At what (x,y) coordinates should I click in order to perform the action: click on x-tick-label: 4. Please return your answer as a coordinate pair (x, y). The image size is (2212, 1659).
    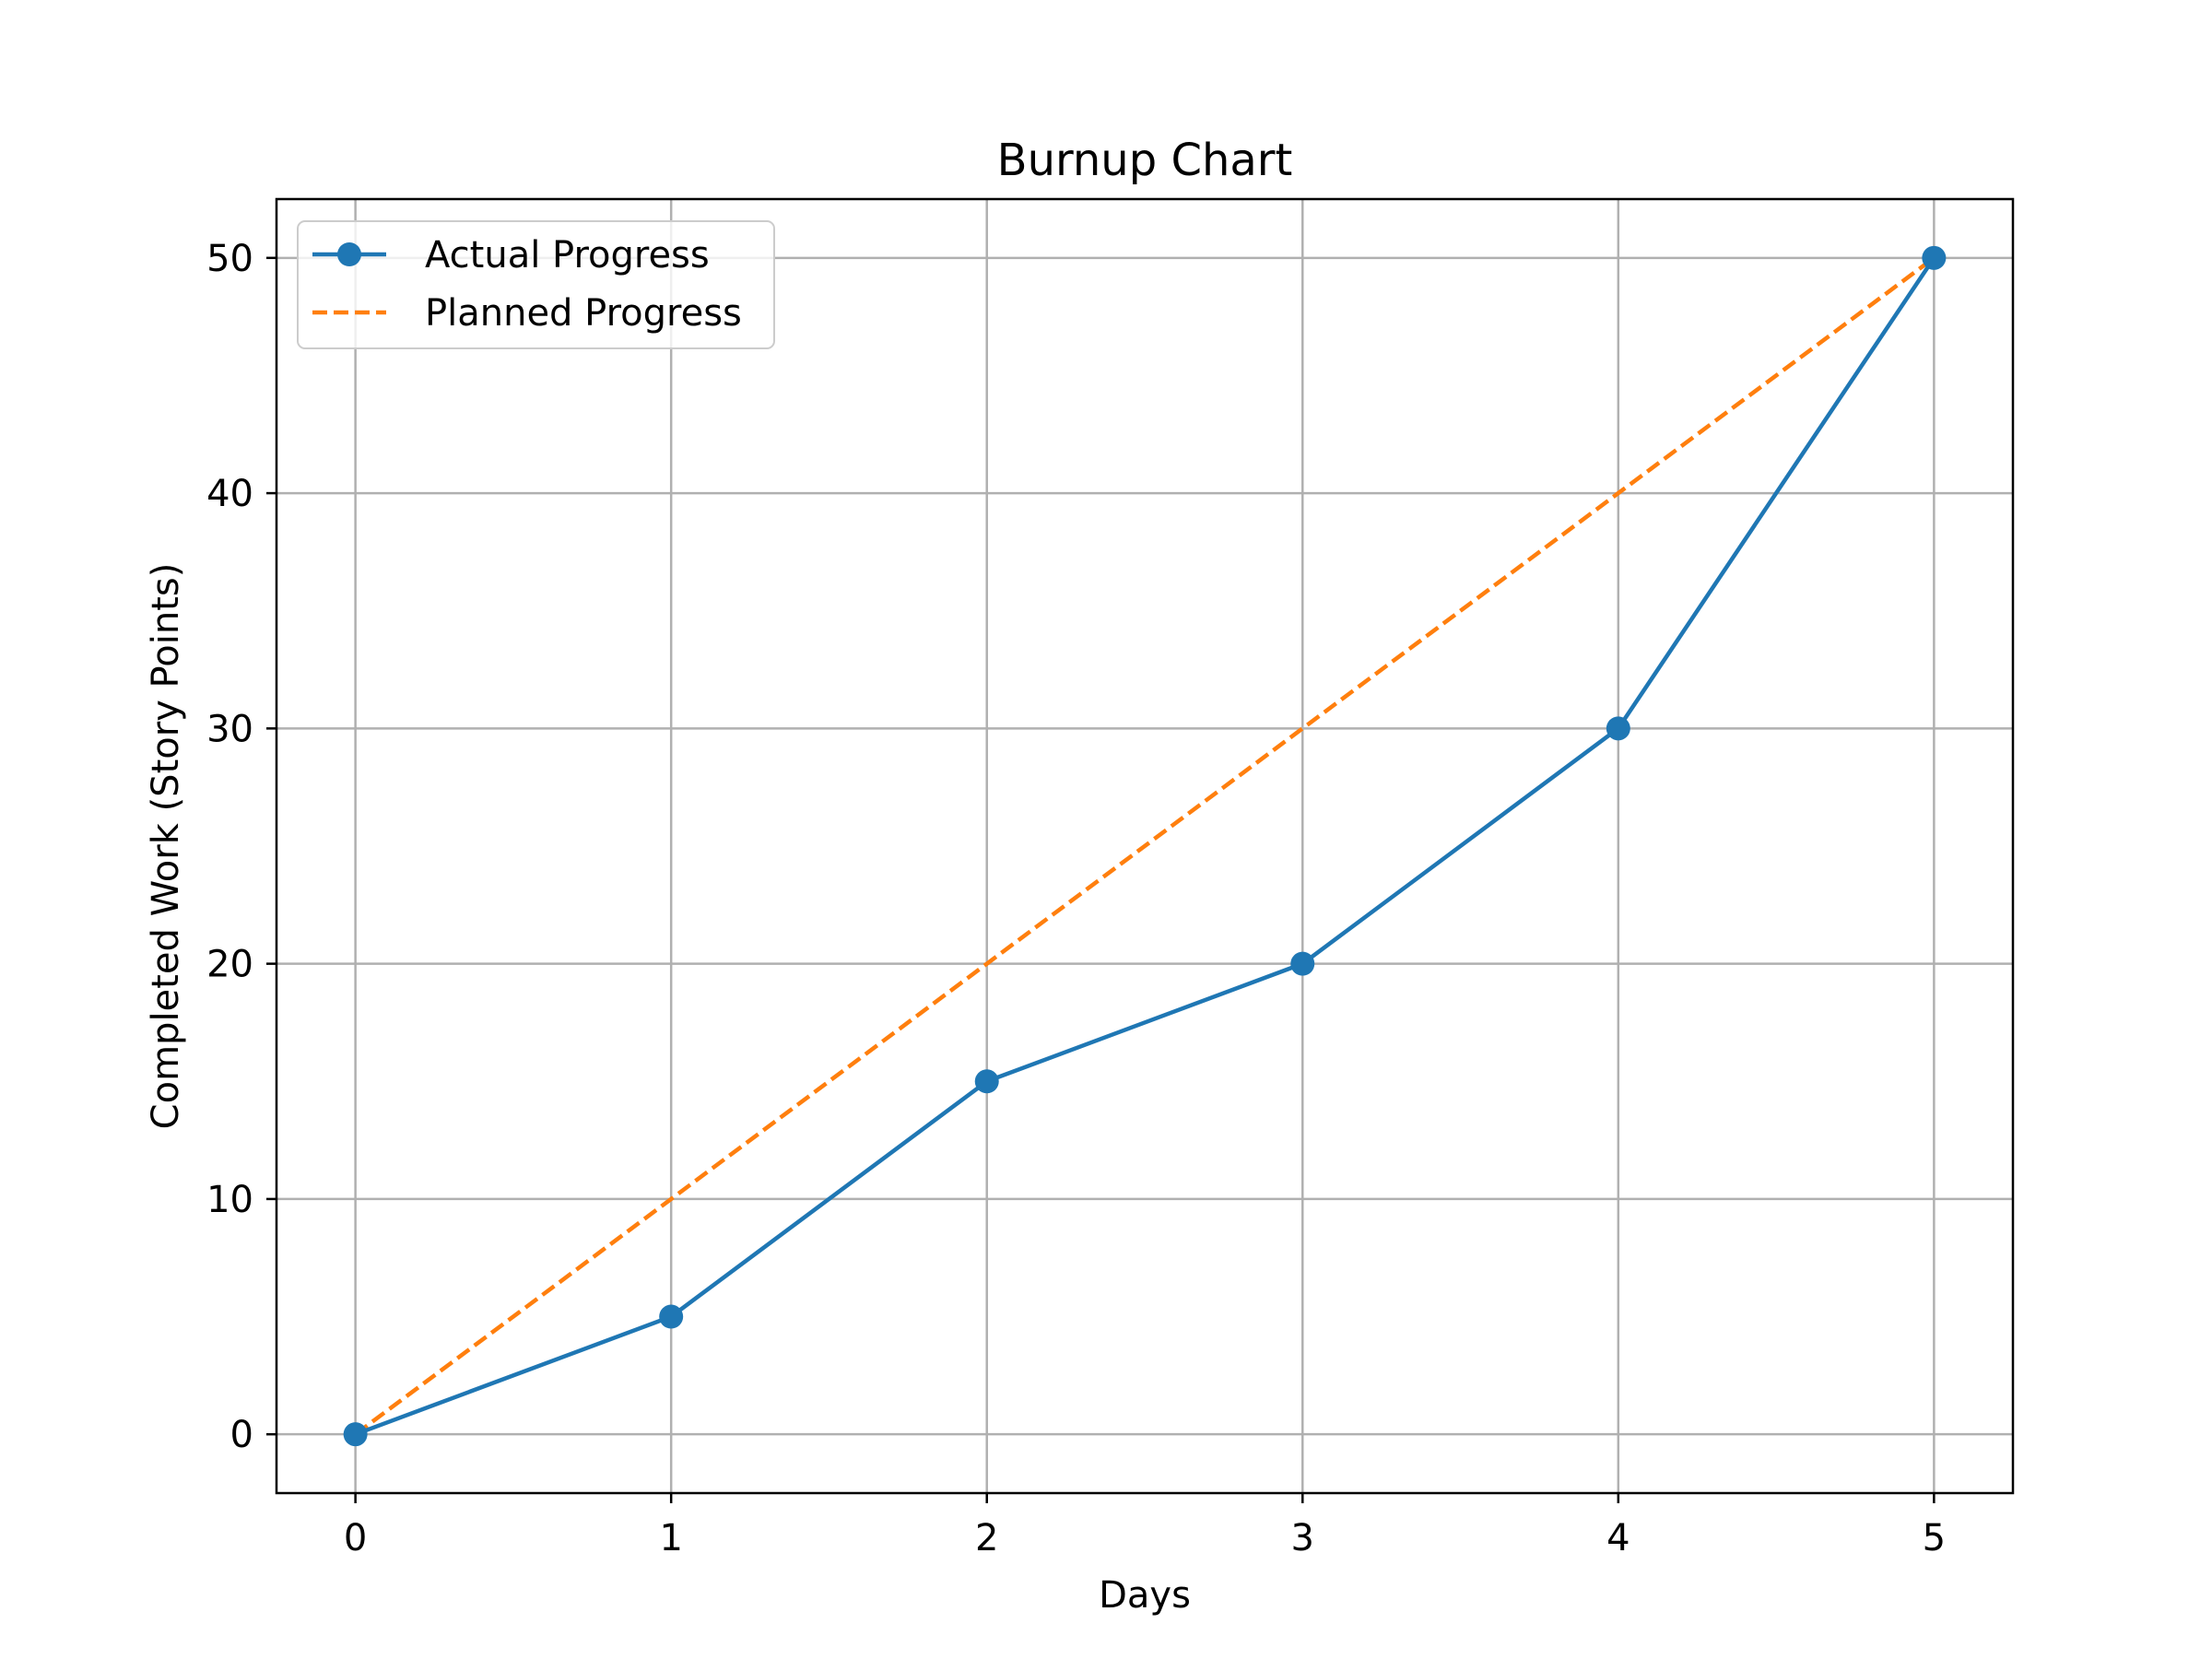
    Looking at the image, I should click on (1618, 1538).